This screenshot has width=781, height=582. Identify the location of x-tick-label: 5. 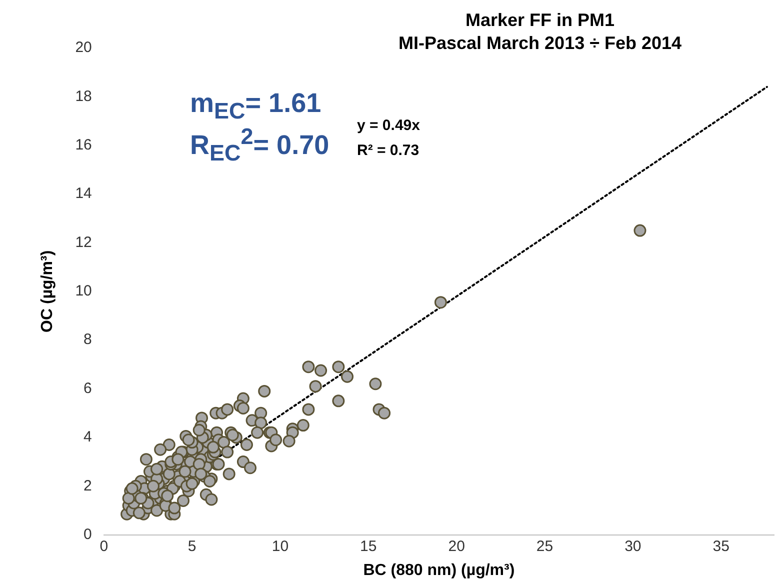
(192, 546).